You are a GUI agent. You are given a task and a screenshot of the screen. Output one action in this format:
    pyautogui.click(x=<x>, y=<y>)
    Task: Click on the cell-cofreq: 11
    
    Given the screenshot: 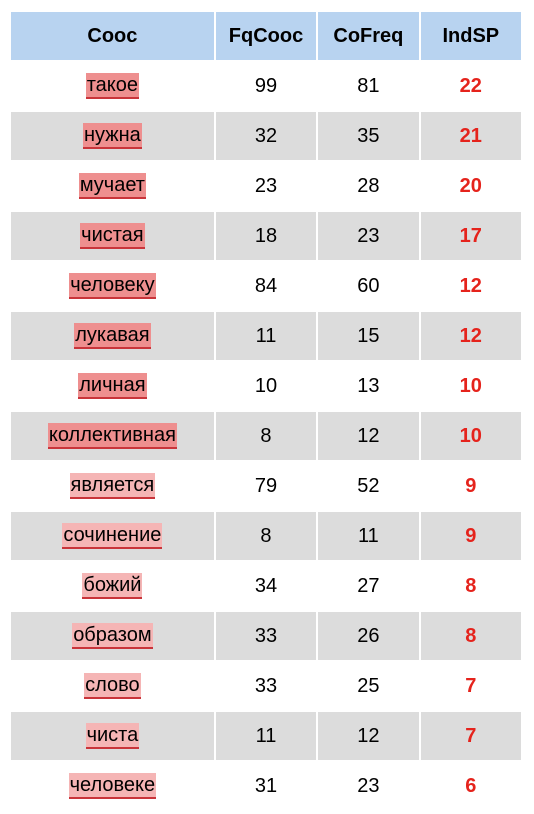 What is the action you would take?
    pyautogui.click(x=368, y=536)
    